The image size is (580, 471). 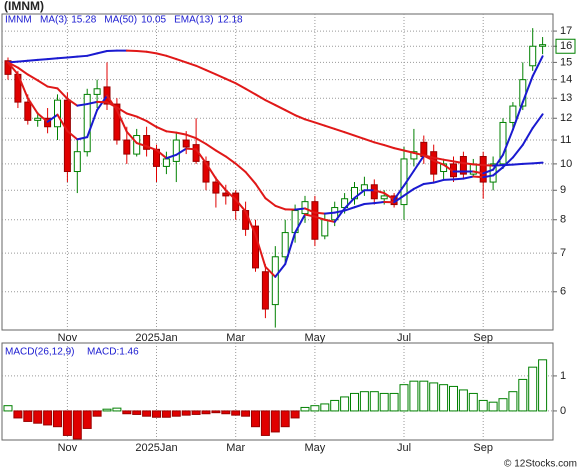 What do you see at coordinates (404, 338) in the screenshot?
I see `x-tick-label: Jul` at bounding box center [404, 338].